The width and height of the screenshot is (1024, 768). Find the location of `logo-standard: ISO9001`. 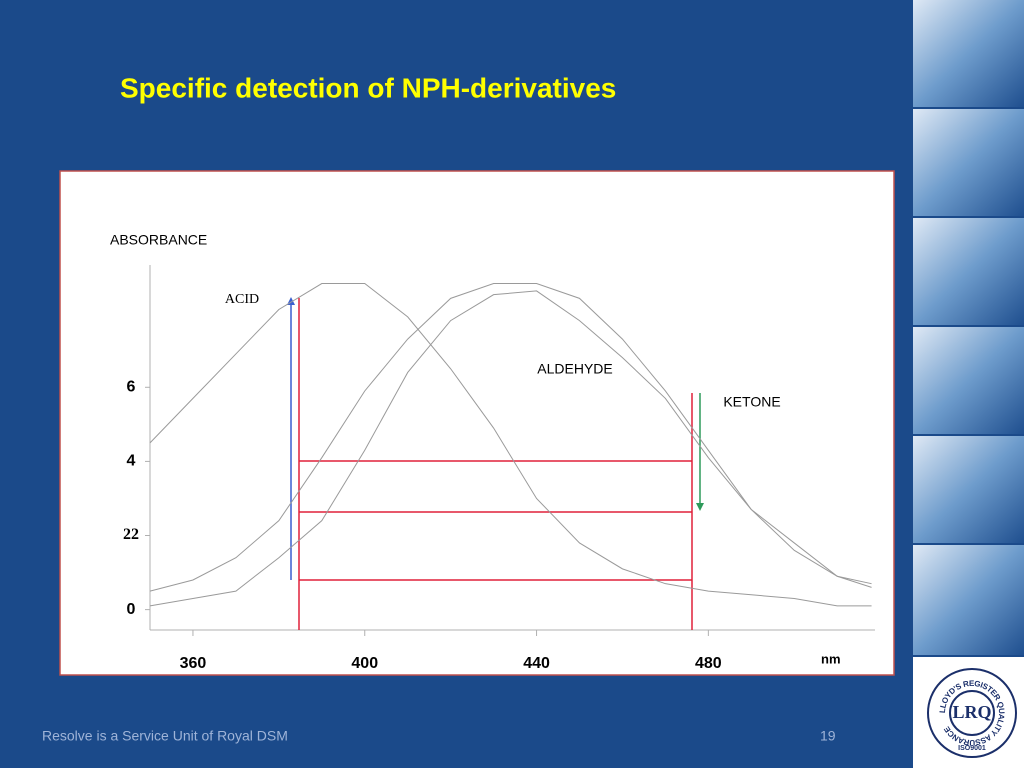

logo-standard: ISO9001 is located at coordinates (972, 748).